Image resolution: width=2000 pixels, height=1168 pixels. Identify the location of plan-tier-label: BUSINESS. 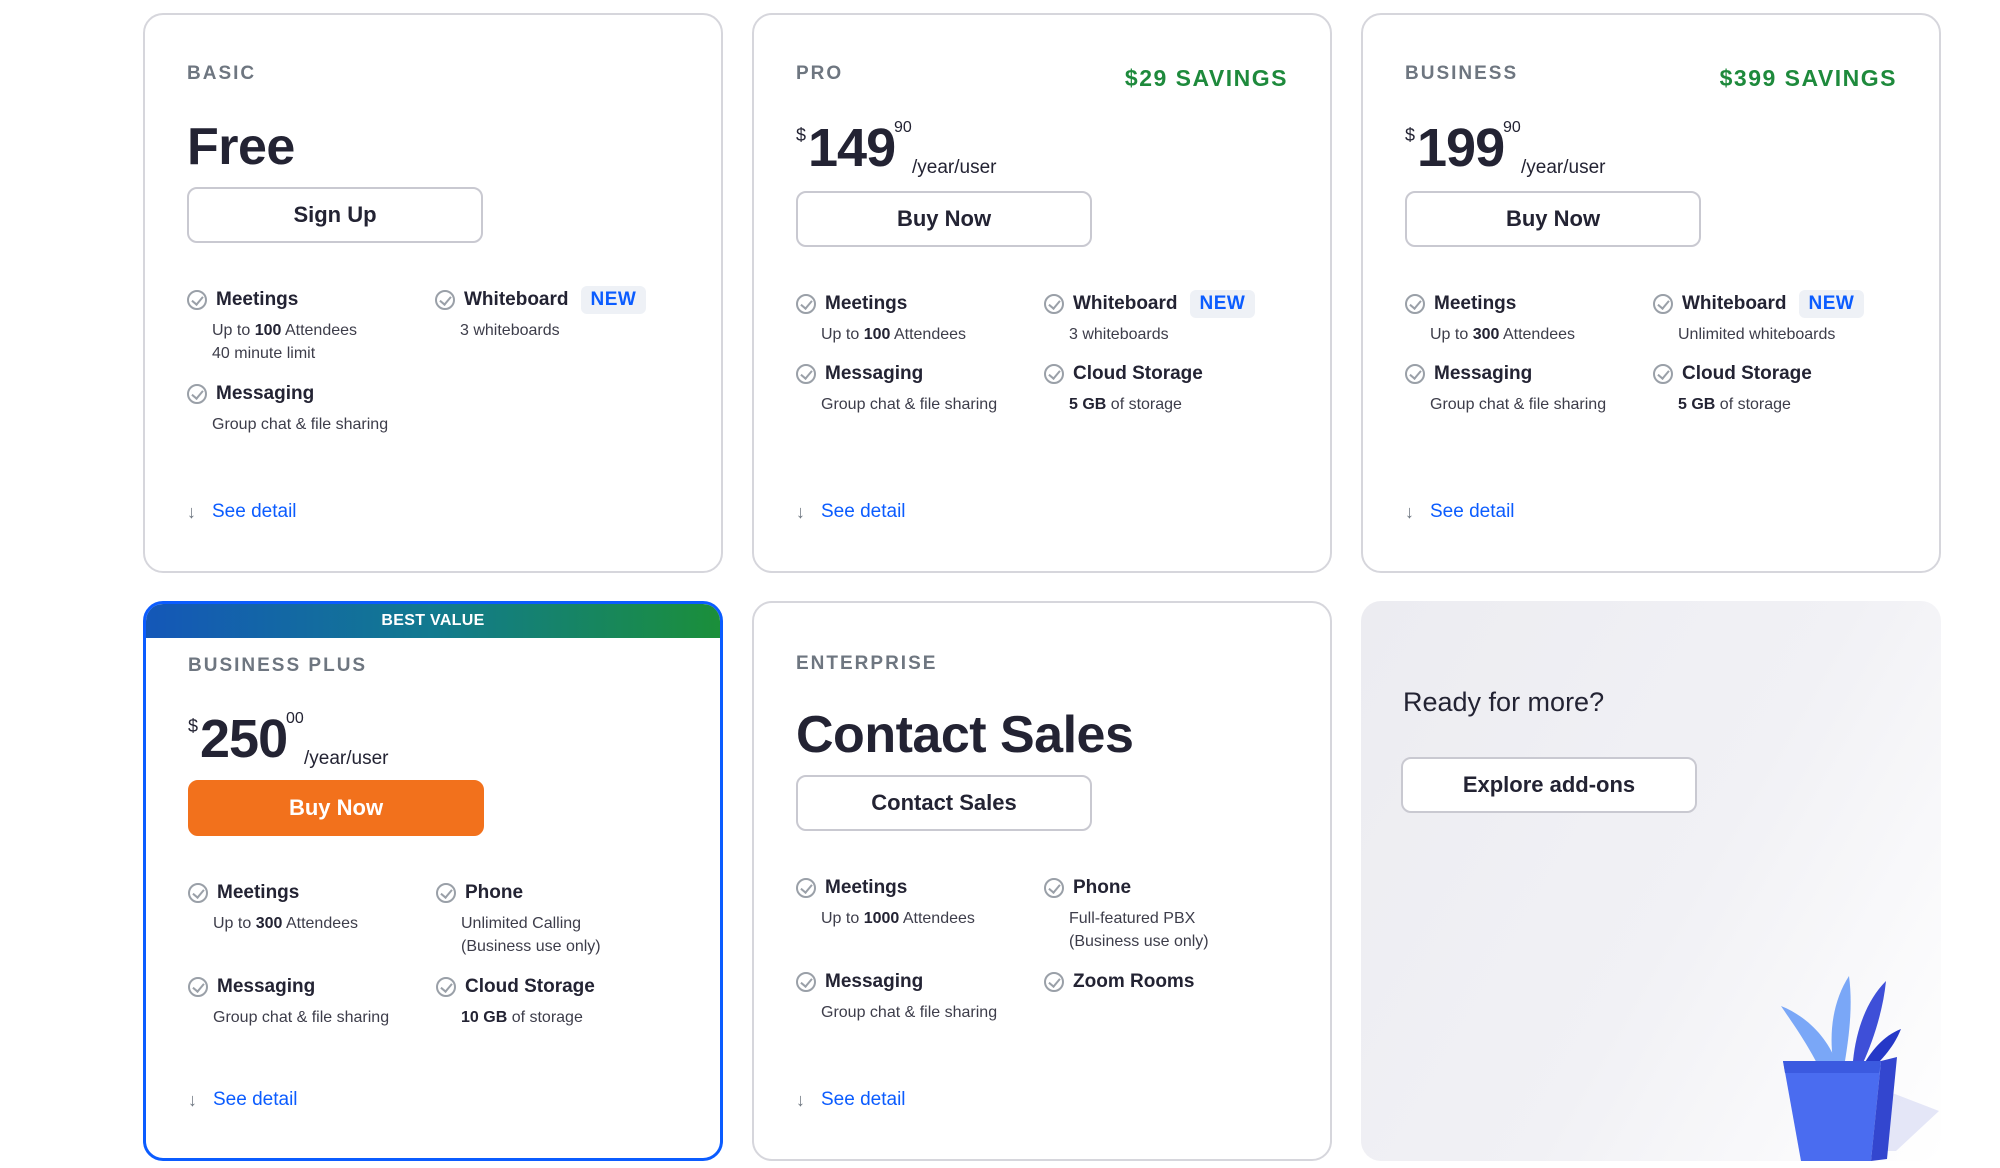
(1462, 73).